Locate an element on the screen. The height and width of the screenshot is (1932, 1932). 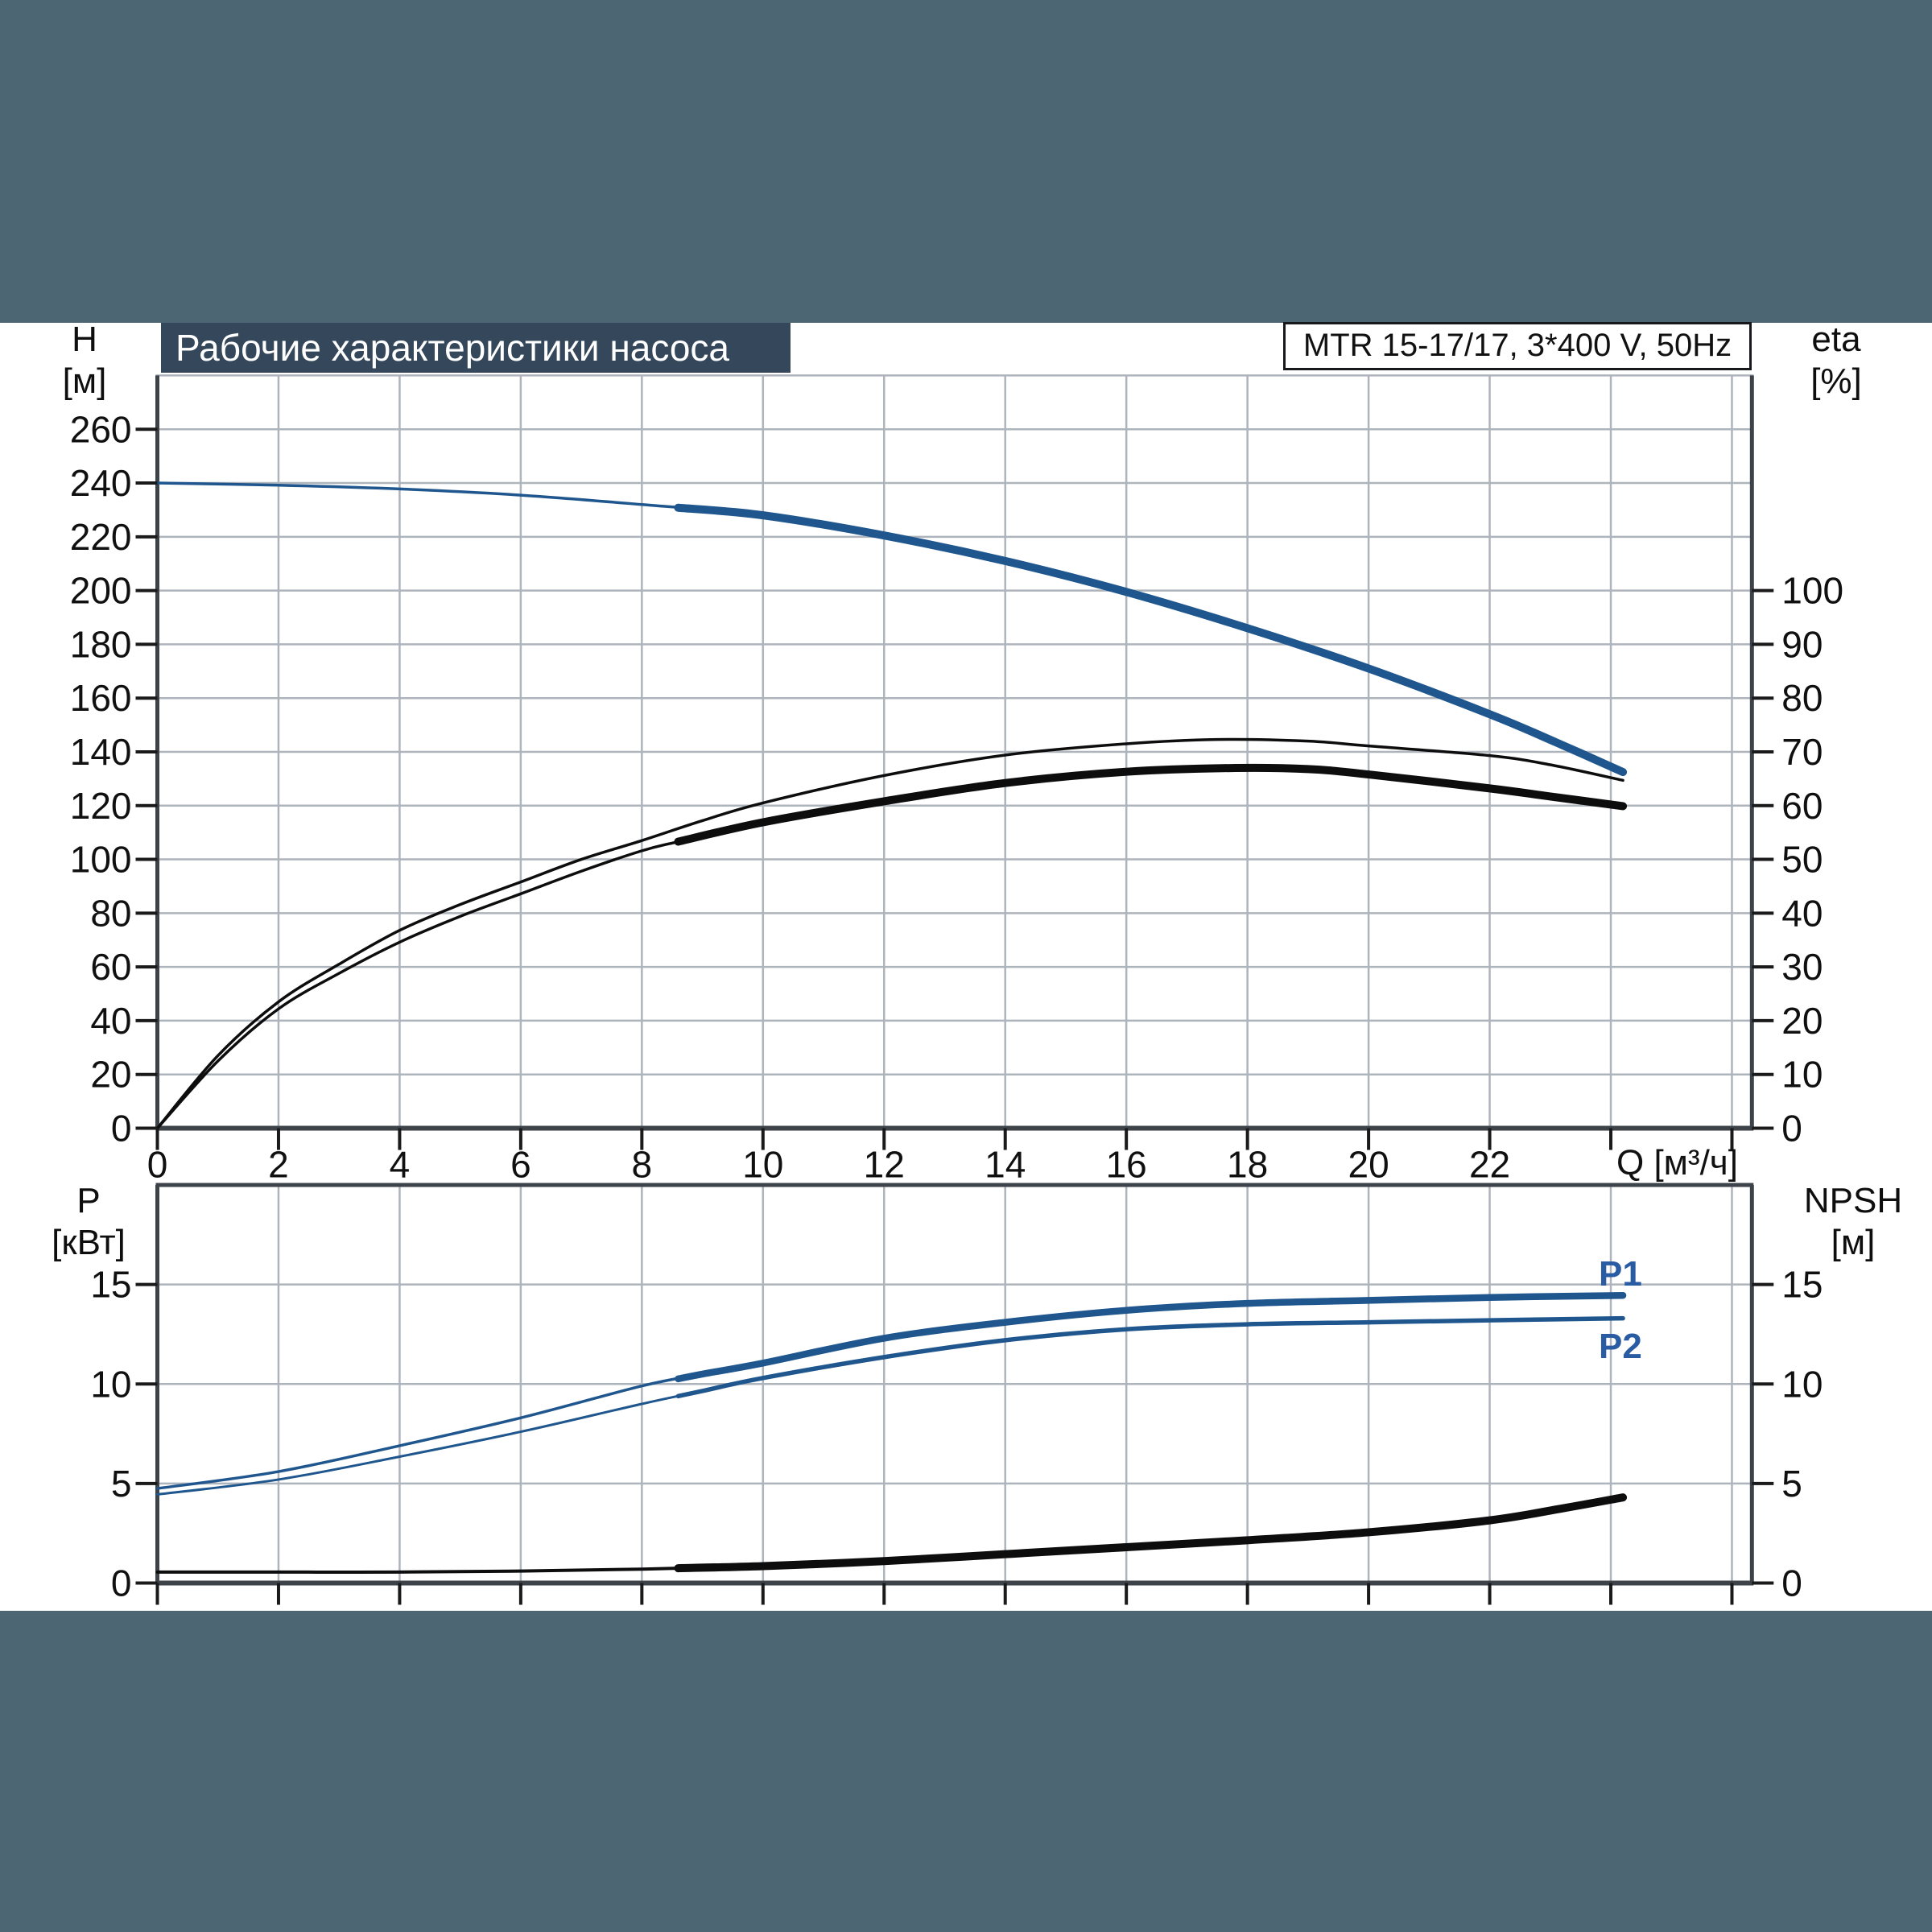
power-axis-unit: [кВт] is located at coordinates (89, 1242).